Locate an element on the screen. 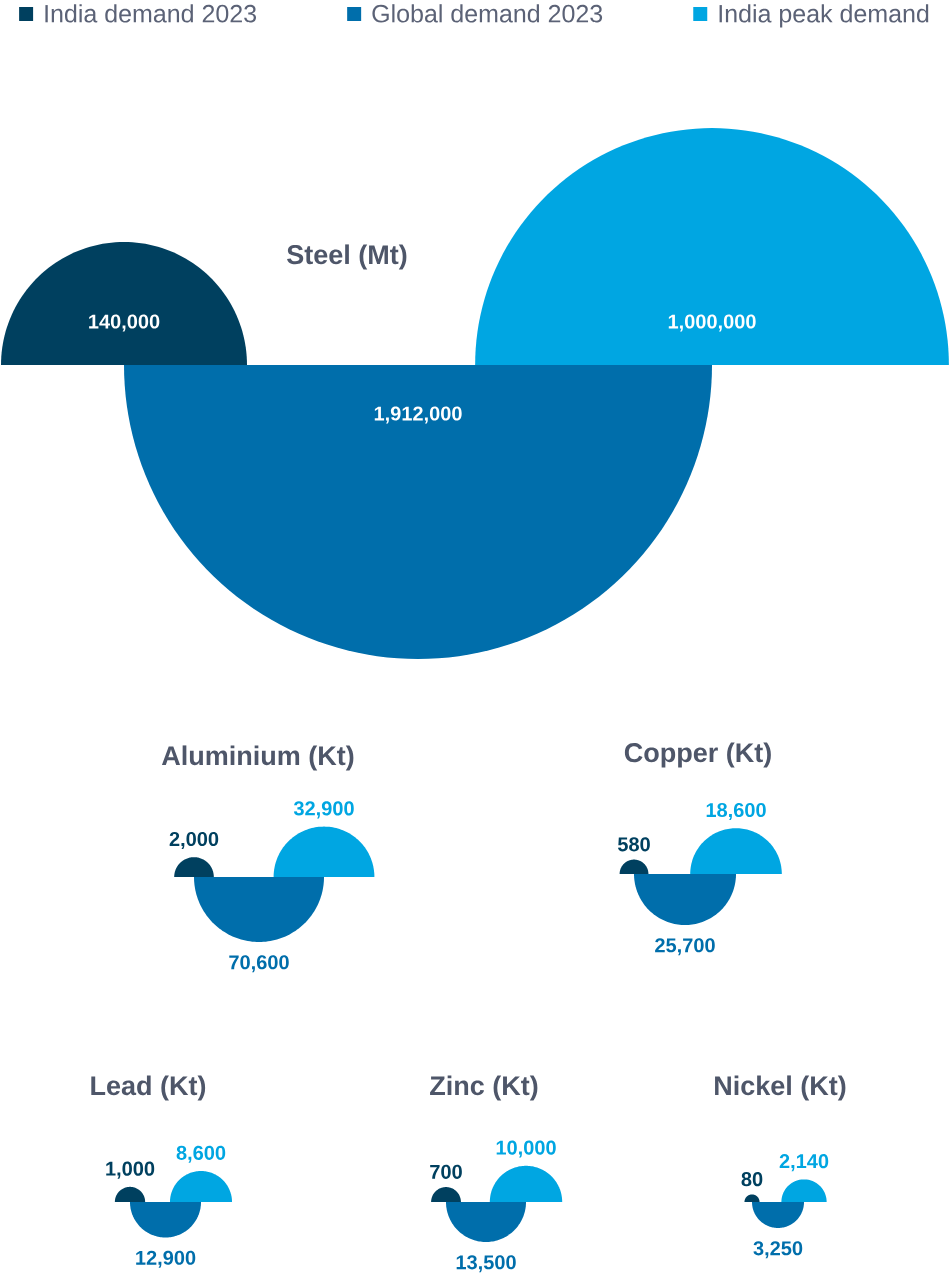  data-label: 8,600 is located at coordinates (201, 1154).